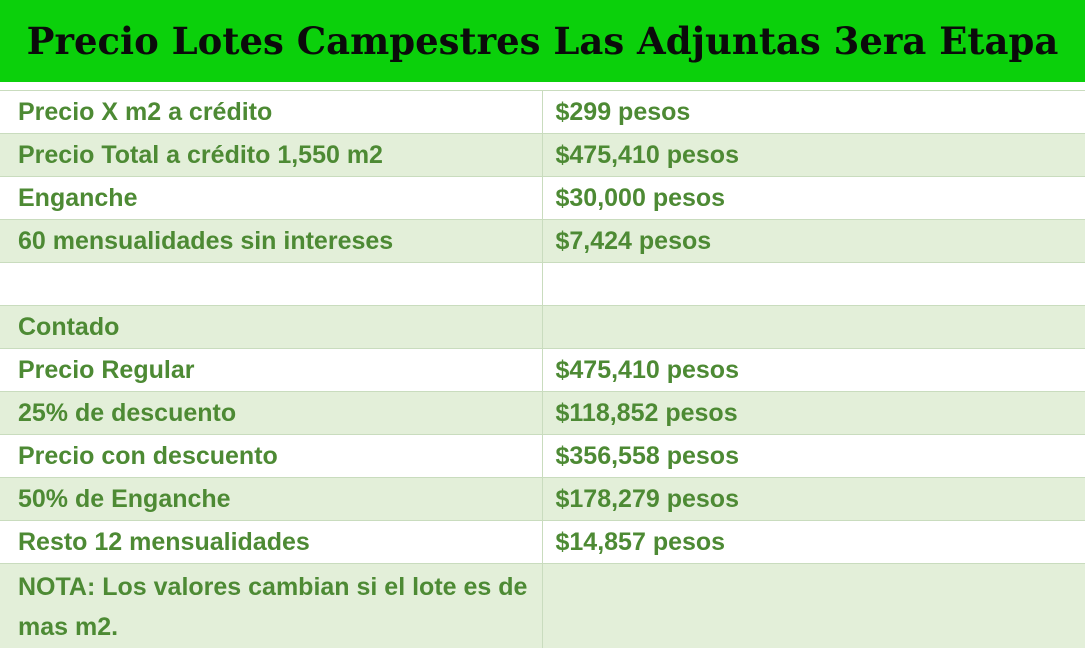 The height and width of the screenshot is (652, 1085). Describe the element at coordinates (813, 241) in the screenshot. I see `row-value: $7,424 pesos` at that location.